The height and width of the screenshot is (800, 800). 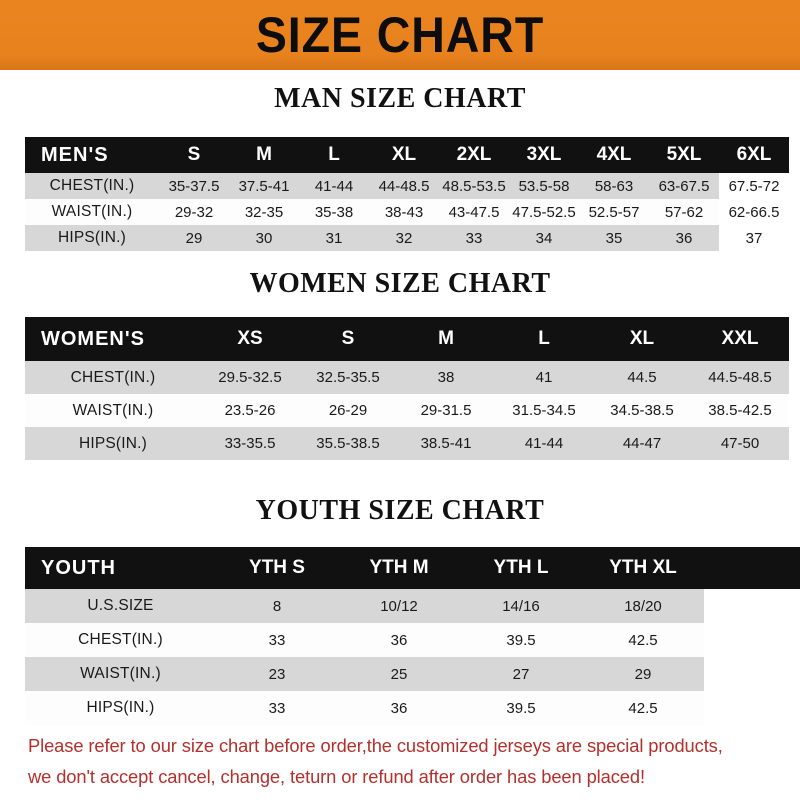 I want to click on men-row-label-2: HIPS(IN.), so click(x=92, y=238).